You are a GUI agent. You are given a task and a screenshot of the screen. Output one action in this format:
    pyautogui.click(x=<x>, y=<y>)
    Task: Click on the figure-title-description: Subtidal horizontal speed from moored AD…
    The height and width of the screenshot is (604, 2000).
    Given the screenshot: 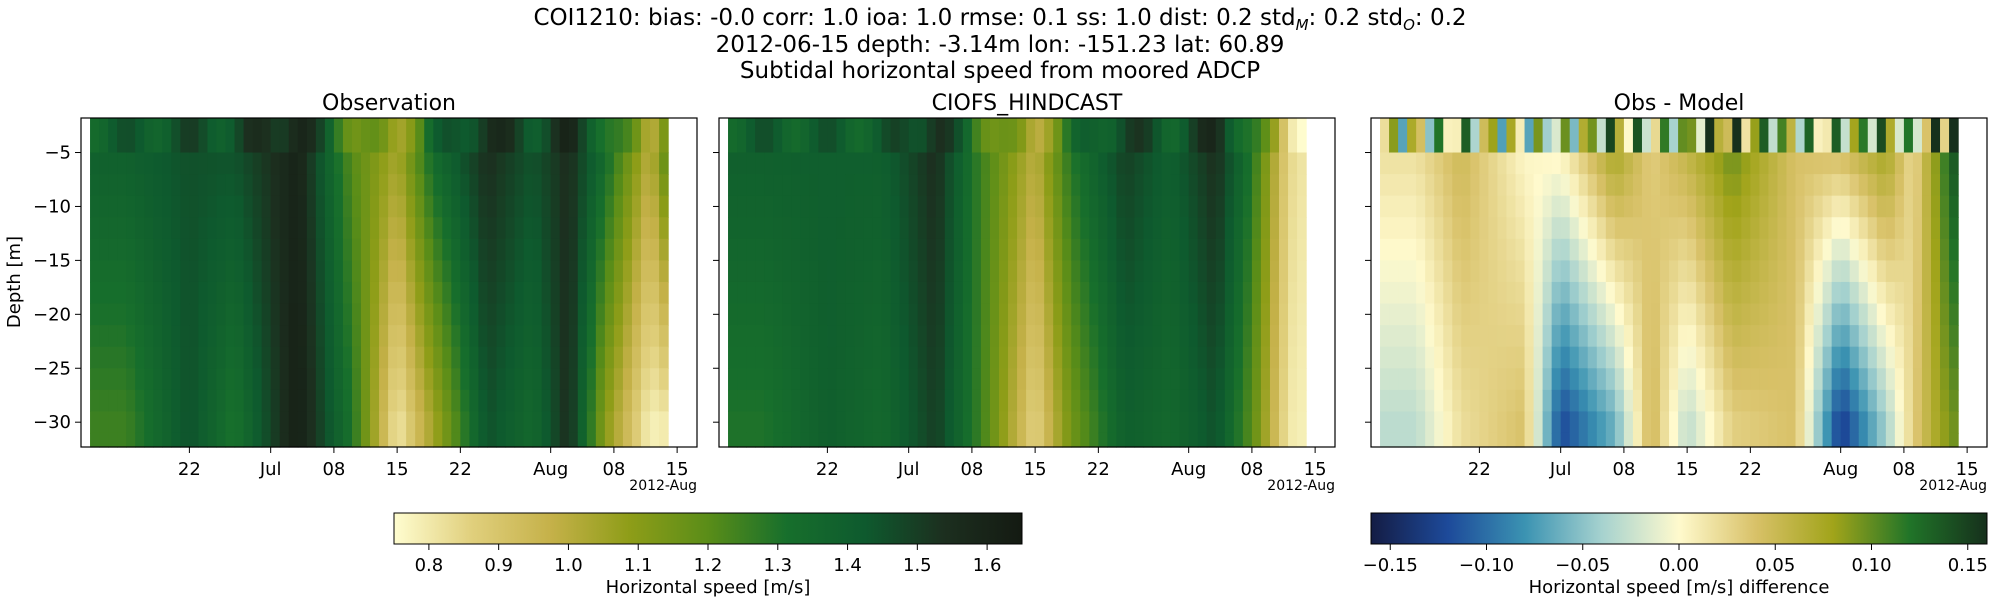 What is the action you would take?
    pyautogui.click(x=1000, y=71)
    